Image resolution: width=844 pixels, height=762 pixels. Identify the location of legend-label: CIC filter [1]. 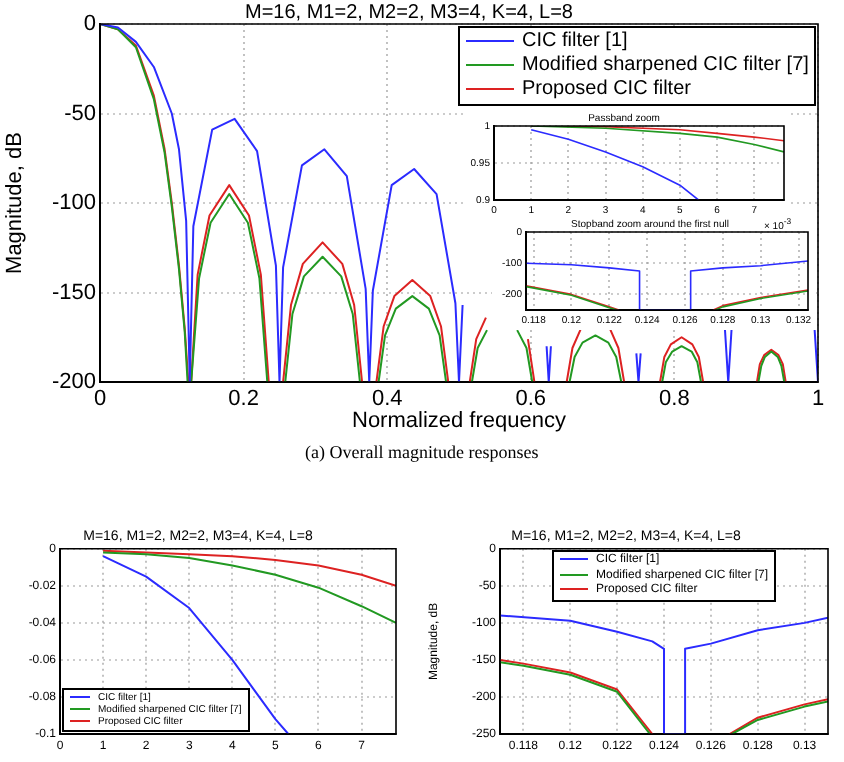
(575, 41).